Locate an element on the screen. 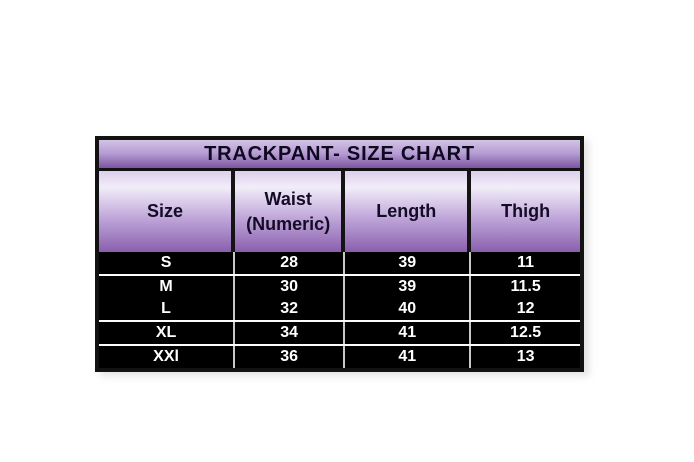  table-row-s: S 28 39 11 is located at coordinates (339, 263).